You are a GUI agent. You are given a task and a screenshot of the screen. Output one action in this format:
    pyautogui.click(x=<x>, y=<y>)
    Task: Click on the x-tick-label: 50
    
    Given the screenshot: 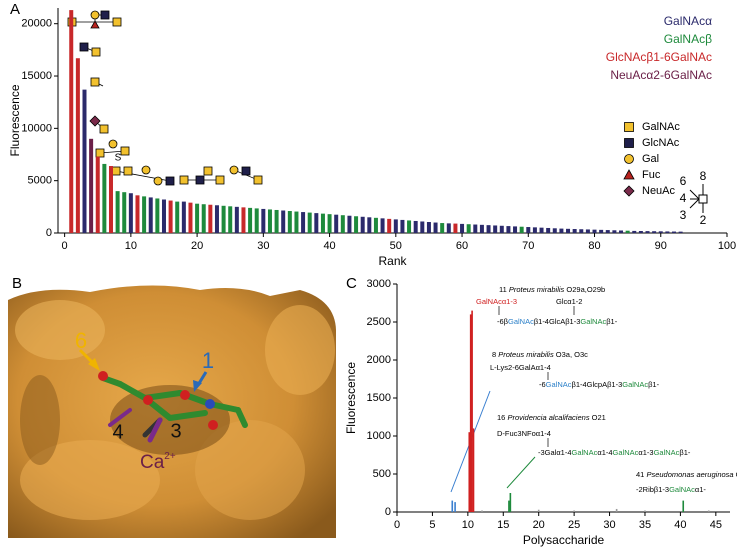 What is the action you would take?
    pyautogui.click(x=396, y=246)
    